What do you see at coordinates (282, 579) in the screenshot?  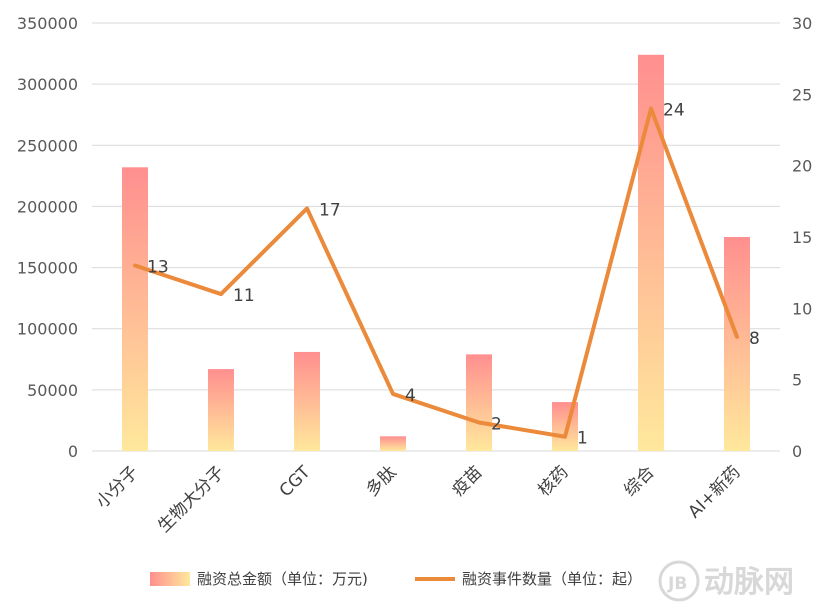 I see `legend-bar-label: 融资总金额（单位：万元)` at bounding box center [282, 579].